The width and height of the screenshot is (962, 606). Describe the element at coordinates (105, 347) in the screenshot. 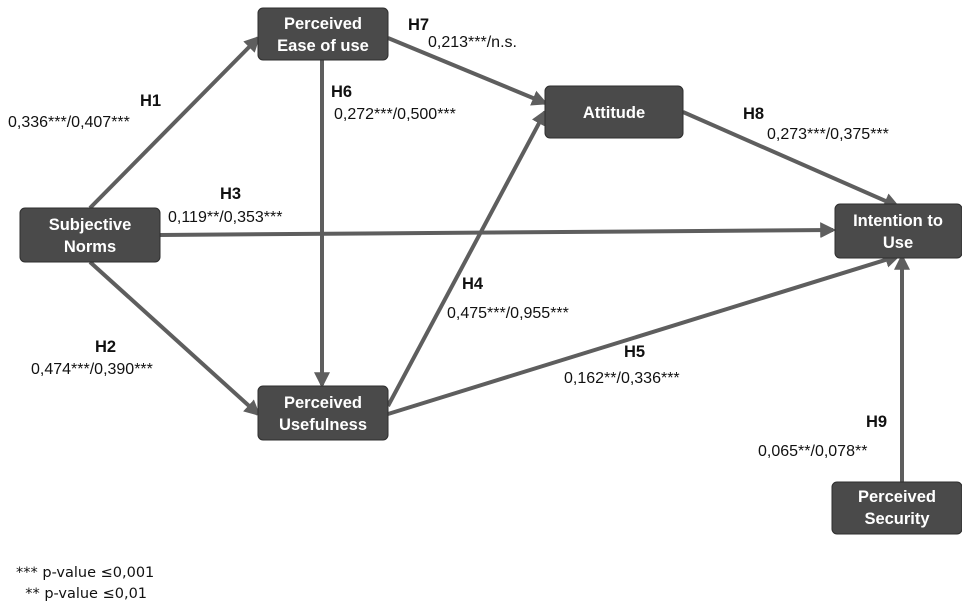

I see `h2-label: H2` at that location.